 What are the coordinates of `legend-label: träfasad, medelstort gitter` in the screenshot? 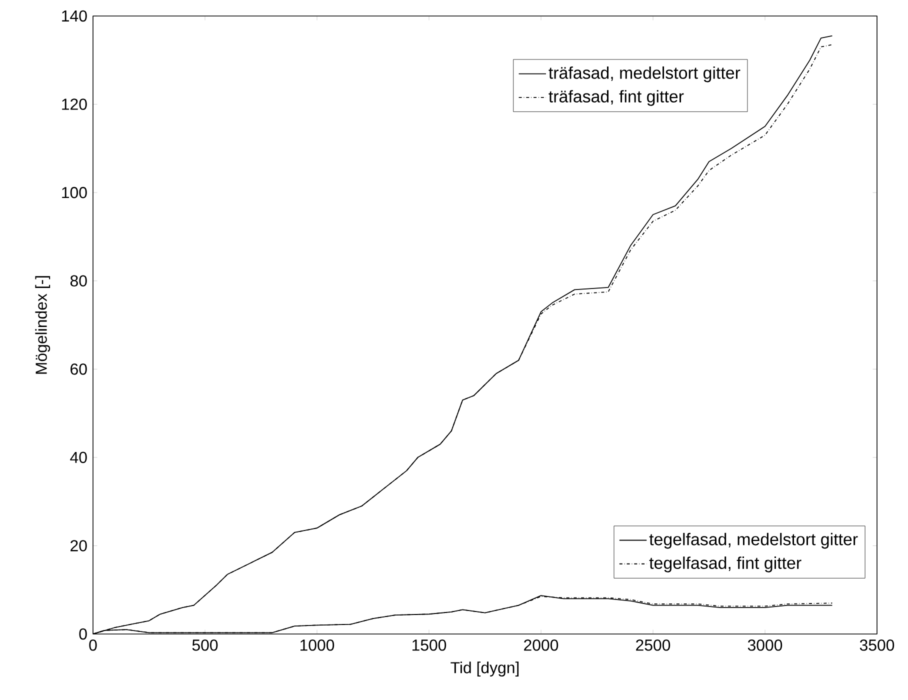 It's located at (644, 74).